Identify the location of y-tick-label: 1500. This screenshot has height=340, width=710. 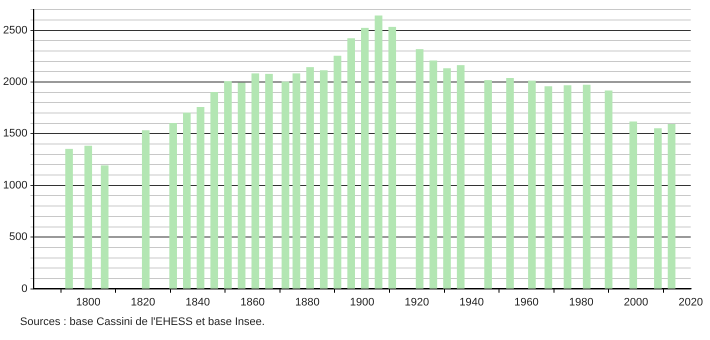
(15, 134).